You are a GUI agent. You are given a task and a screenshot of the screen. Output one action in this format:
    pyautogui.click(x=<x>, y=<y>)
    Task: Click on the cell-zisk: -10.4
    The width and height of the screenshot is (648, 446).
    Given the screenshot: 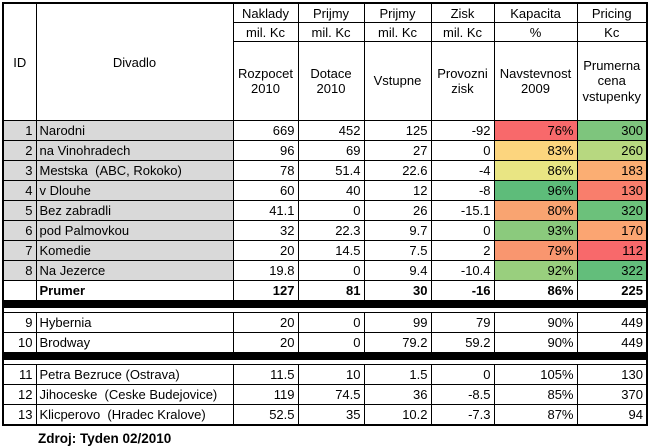 What is the action you would take?
    pyautogui.click(x=462, y=270)
    